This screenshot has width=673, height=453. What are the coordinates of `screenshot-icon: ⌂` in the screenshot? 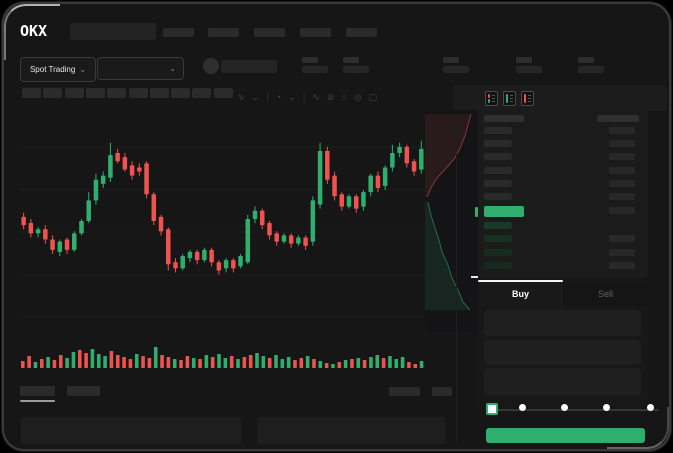 It's located at (344, 97).